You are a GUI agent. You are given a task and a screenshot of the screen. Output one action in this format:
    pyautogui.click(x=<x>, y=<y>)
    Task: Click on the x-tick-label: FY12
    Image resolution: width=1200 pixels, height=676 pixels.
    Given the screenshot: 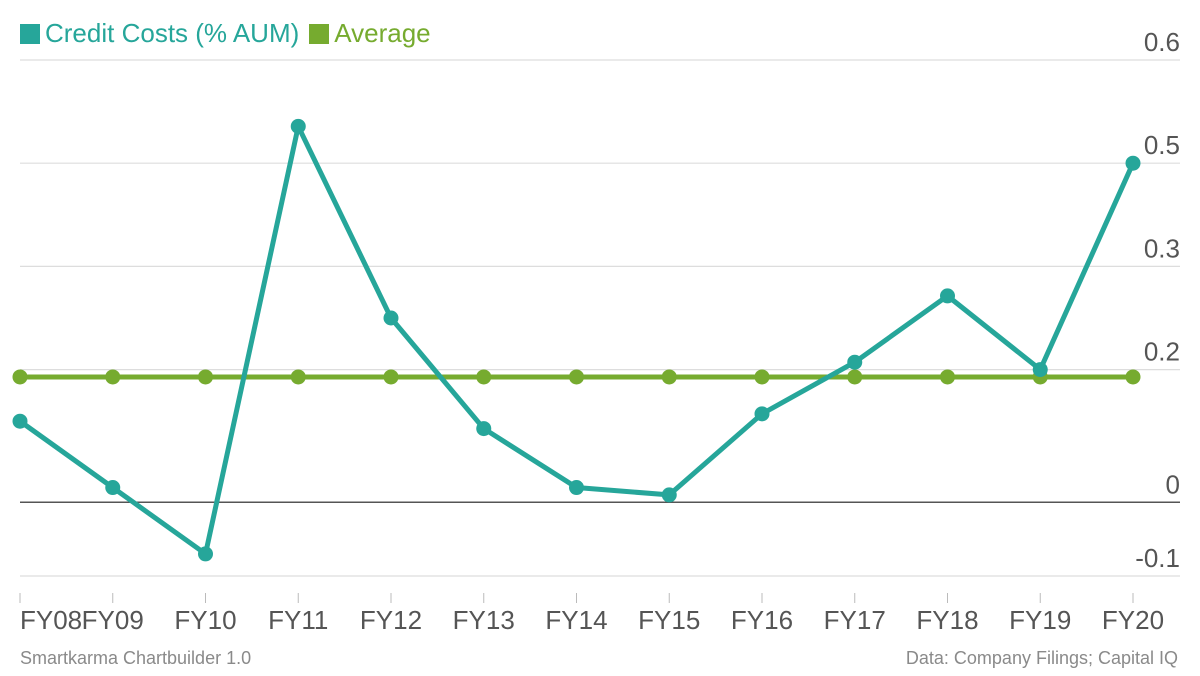 What is the action you would take?
    pyautogui.click(x=391, y=620)
    